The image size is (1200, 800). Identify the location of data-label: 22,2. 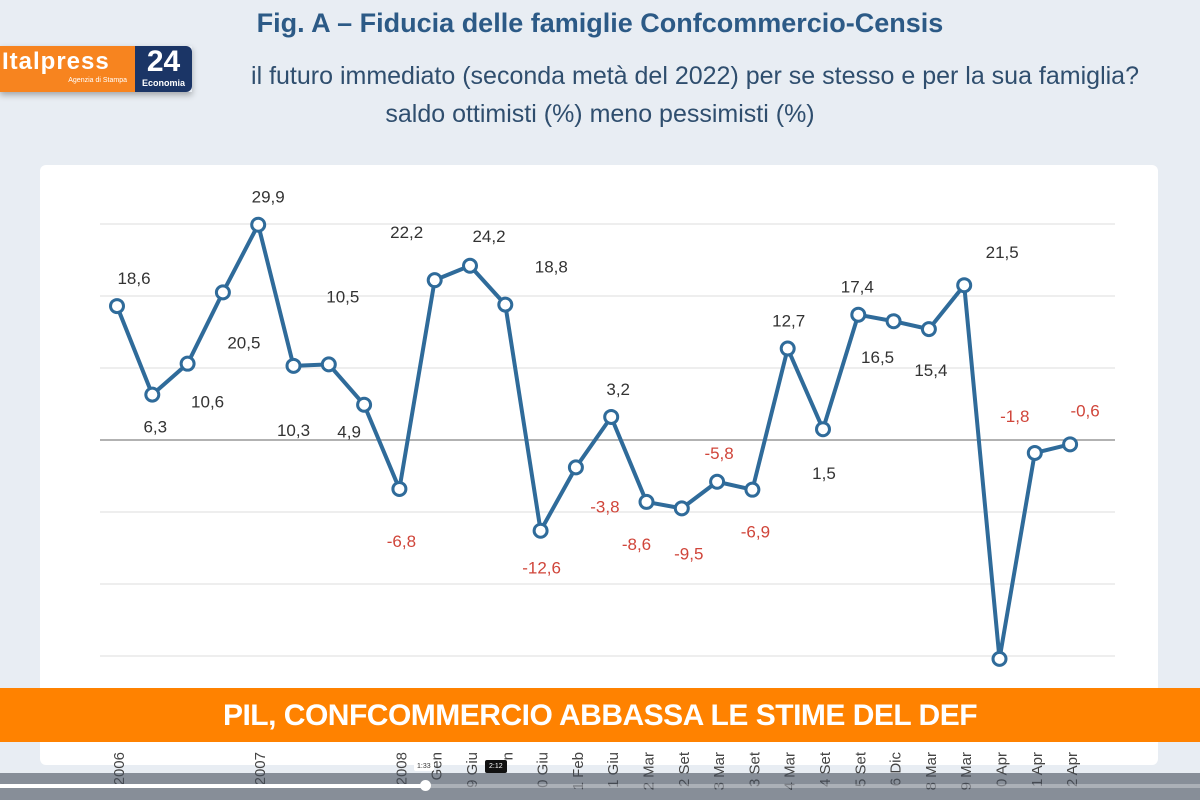
(406, 232).